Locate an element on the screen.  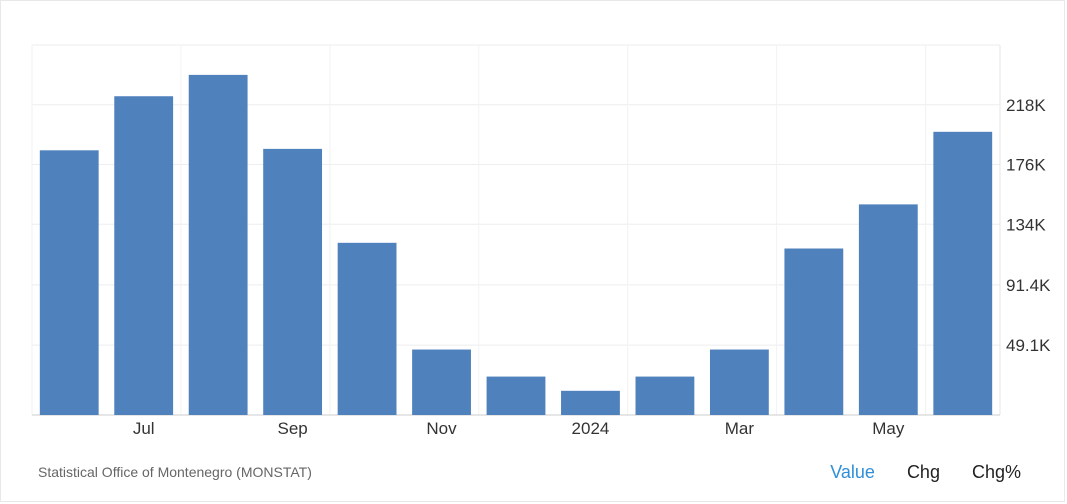
x-tick-label: Sep is located at coordinates (292, 428).